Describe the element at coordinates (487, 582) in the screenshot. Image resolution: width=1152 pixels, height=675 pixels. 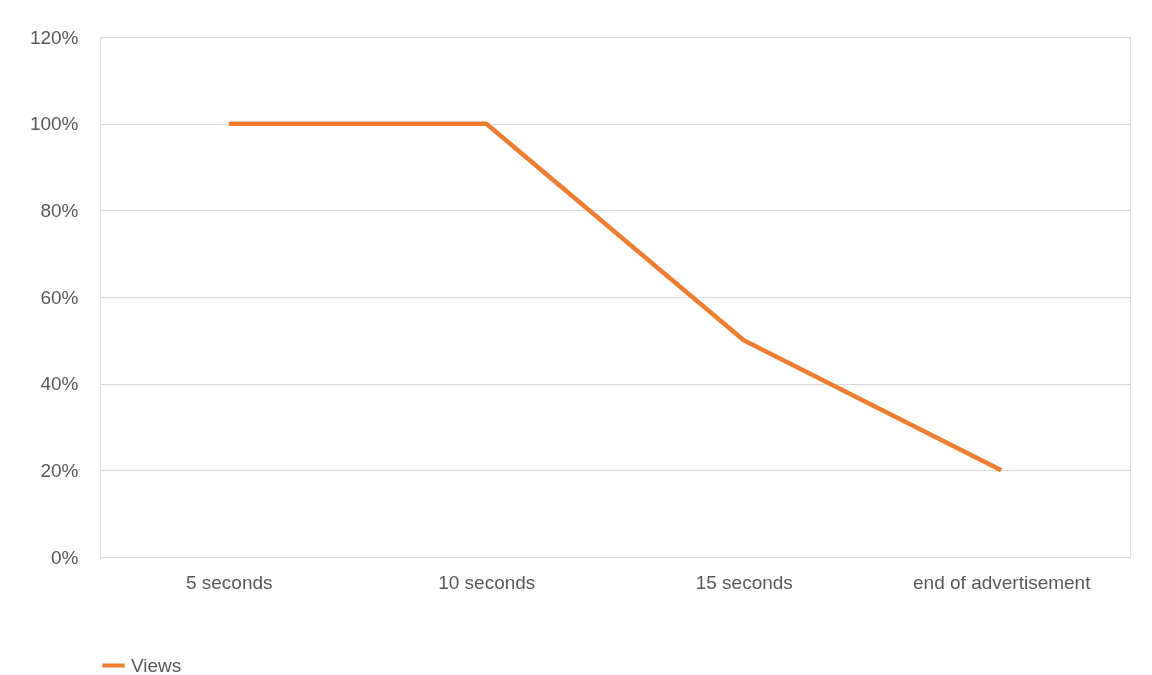
I see `x-tick-label: 10 seconds` at that location.